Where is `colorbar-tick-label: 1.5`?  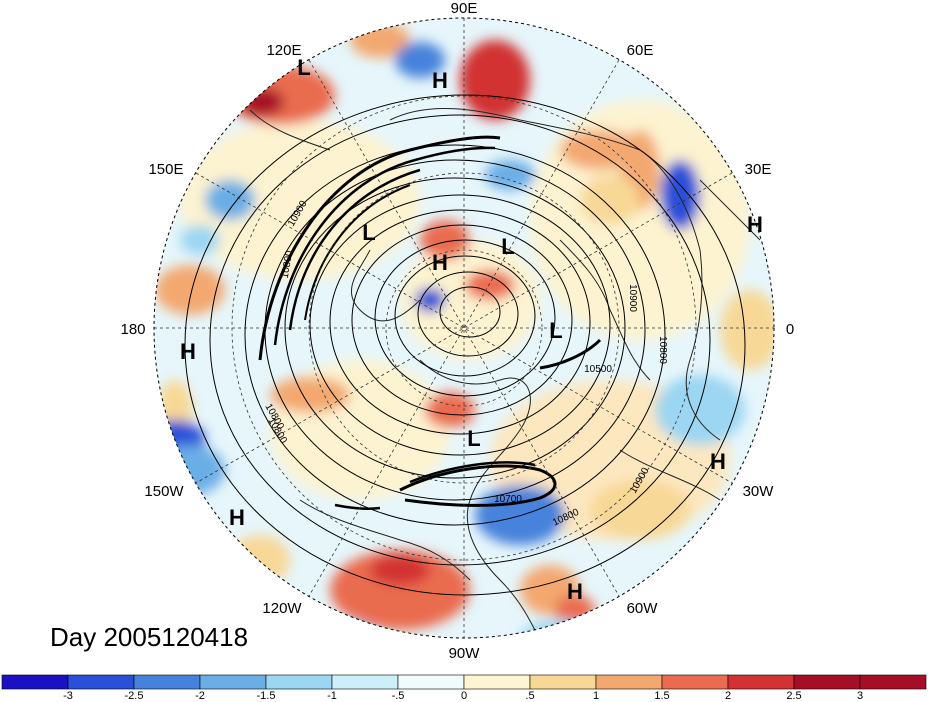
colorbar-tick-label: 1.5 is located at coordinates (661, 696).